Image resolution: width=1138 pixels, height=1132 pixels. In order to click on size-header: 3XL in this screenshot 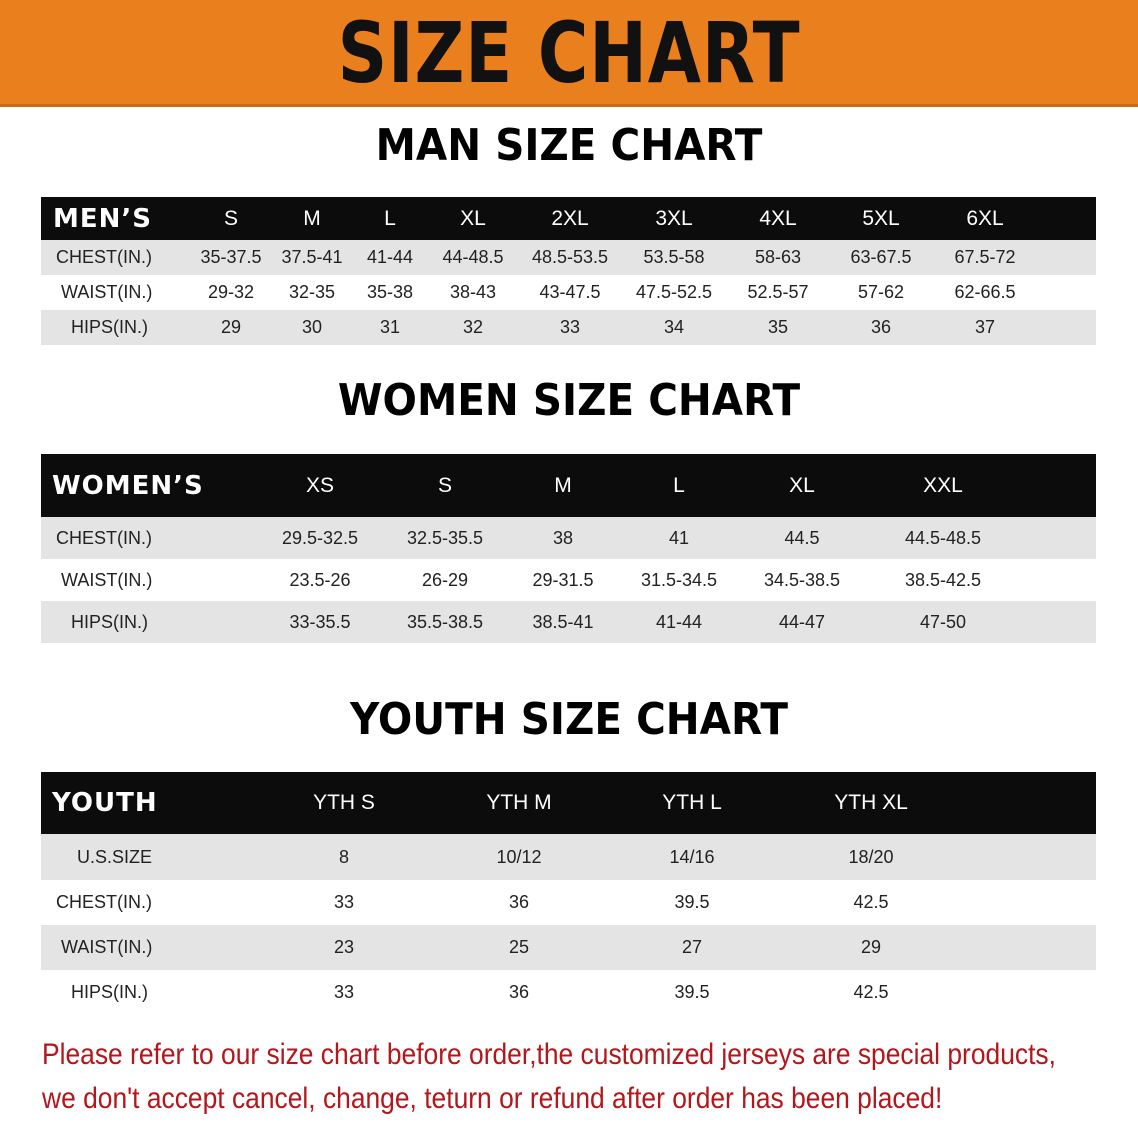, I will do `click(674, 218)`.